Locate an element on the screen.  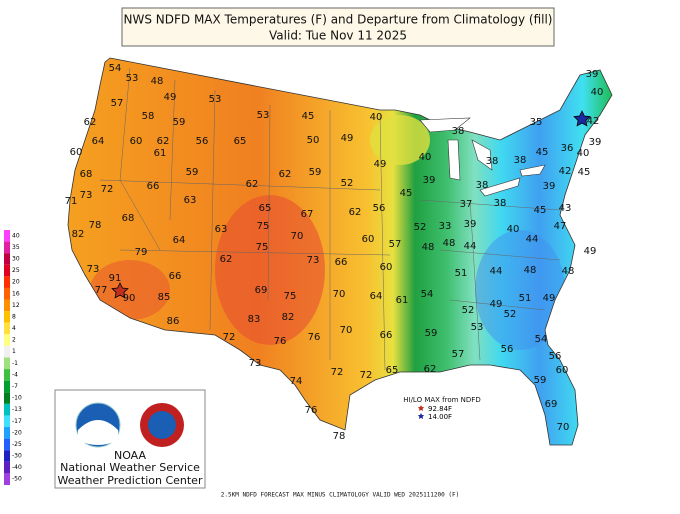
temperature-label: 83 is located at coordinates (254, 319).